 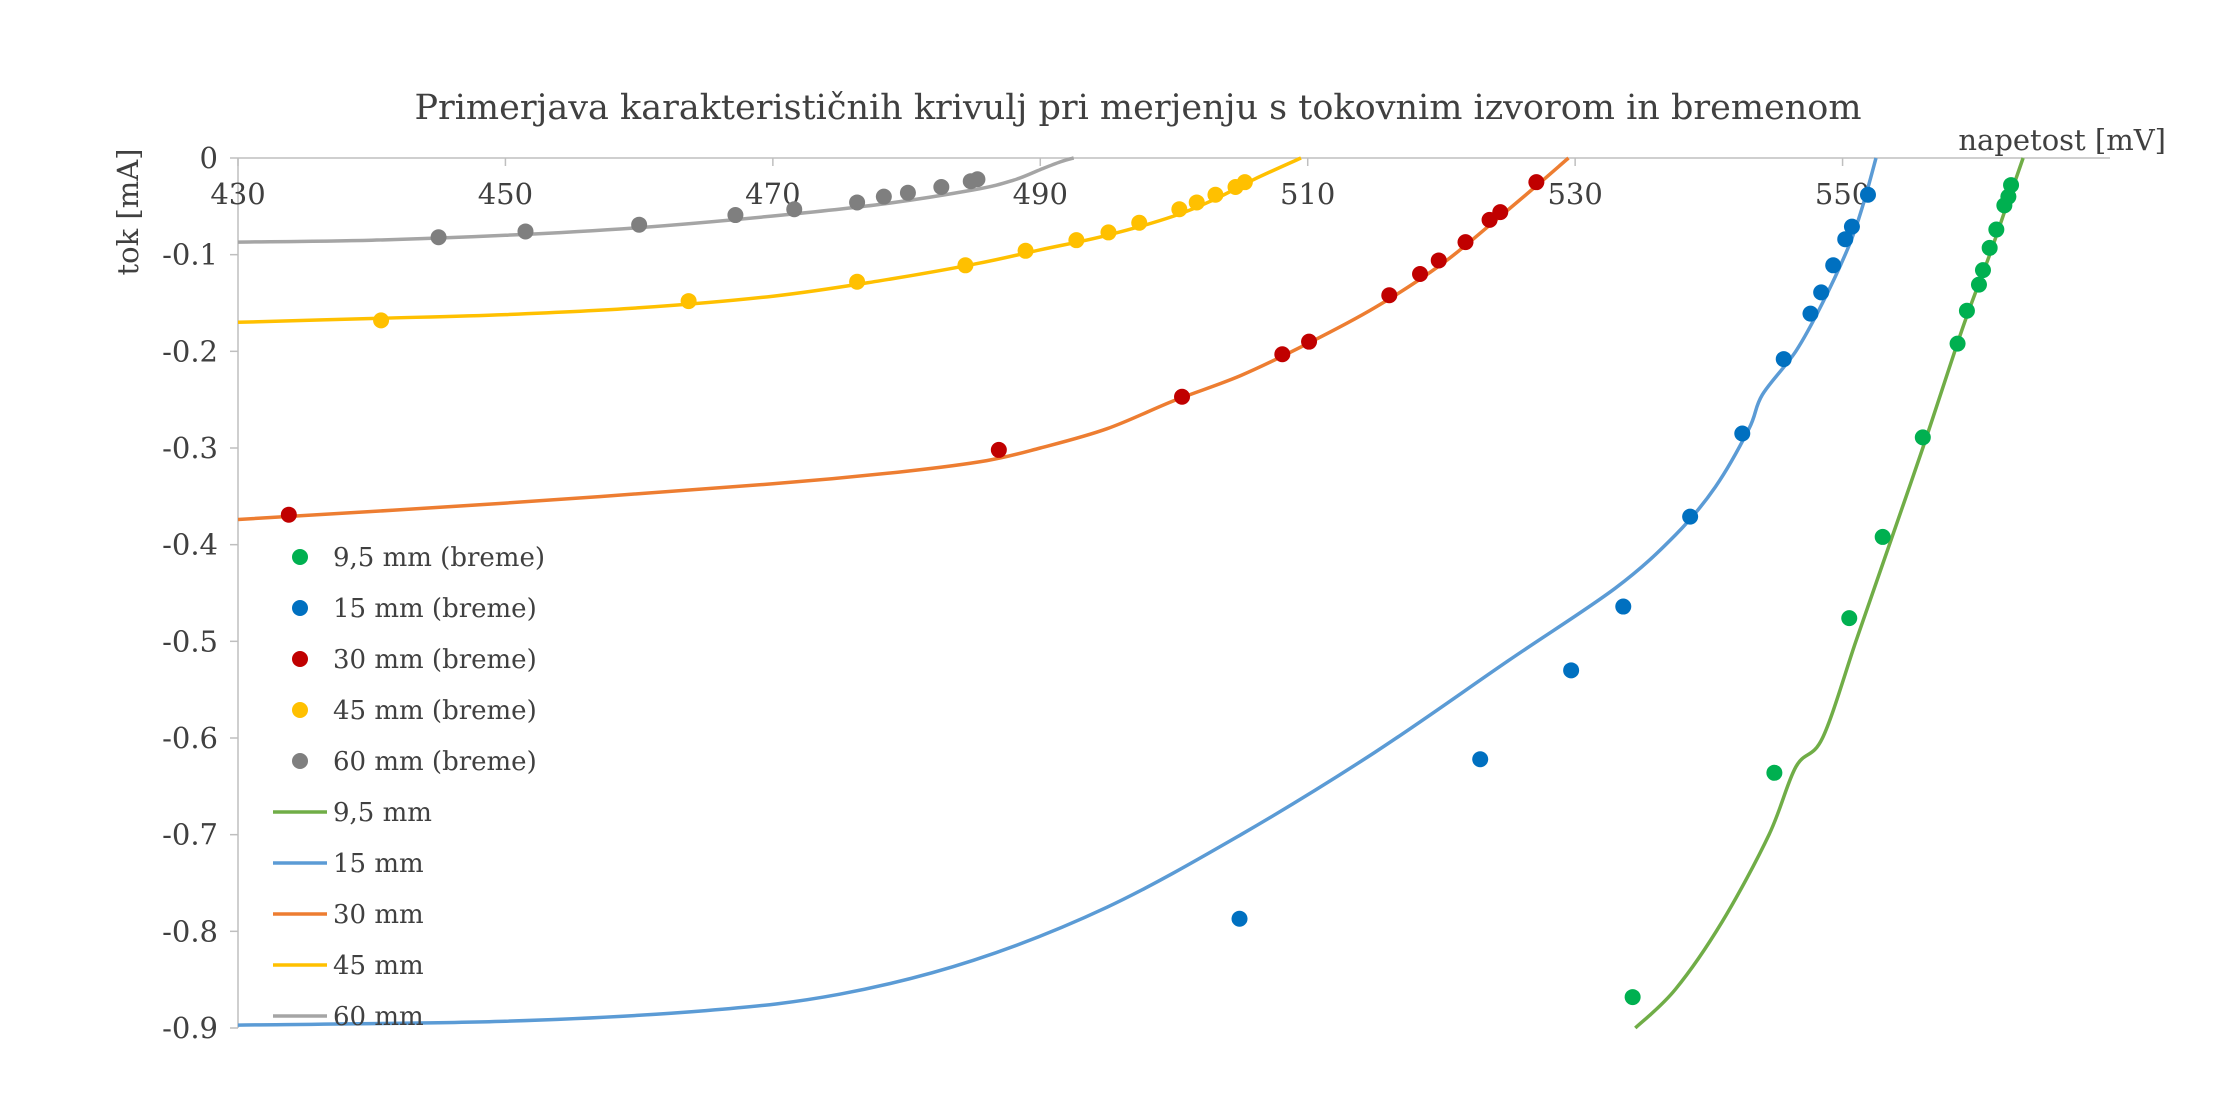 What do you see at coordinates (190, 641) in the screenshot?
I see `y-tick-label: -0.5` at bounding box center [190, 641].